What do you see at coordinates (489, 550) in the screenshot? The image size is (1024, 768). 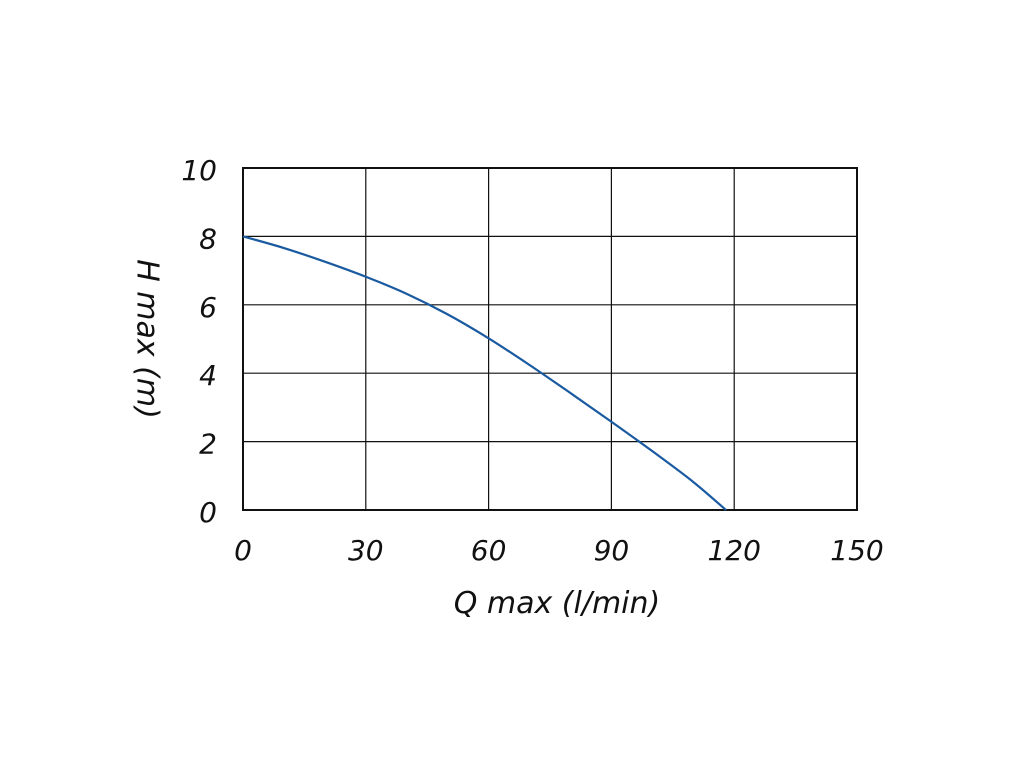 I see `x-tick-label: 60` at bounding box center [489, 550].